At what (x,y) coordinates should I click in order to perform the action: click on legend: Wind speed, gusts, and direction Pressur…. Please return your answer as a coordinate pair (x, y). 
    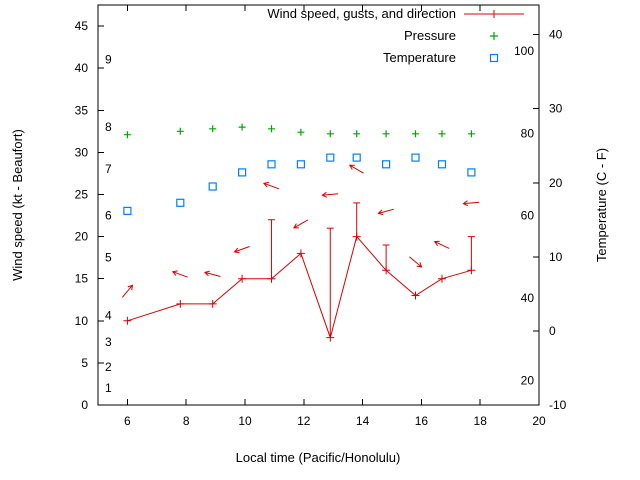
    Looking at the image, I should click on (395, 35).